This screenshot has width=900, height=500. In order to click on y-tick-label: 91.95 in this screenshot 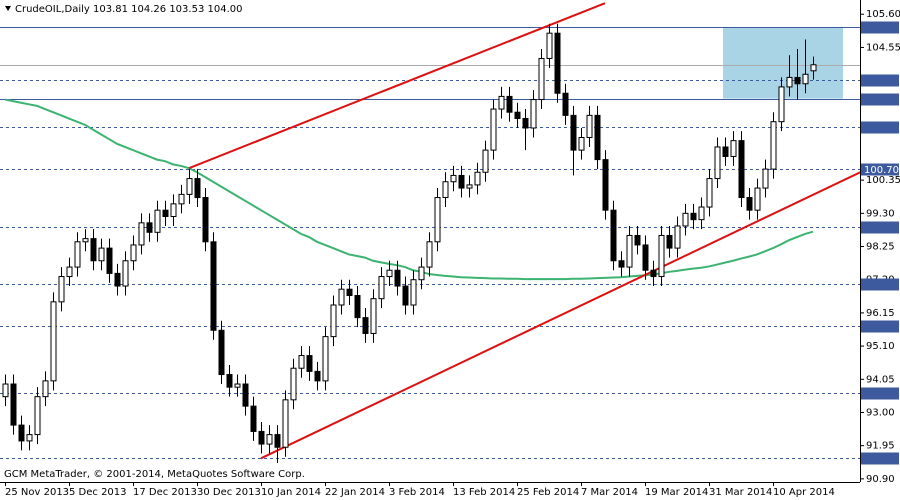, I will do `click(880, 446)`.